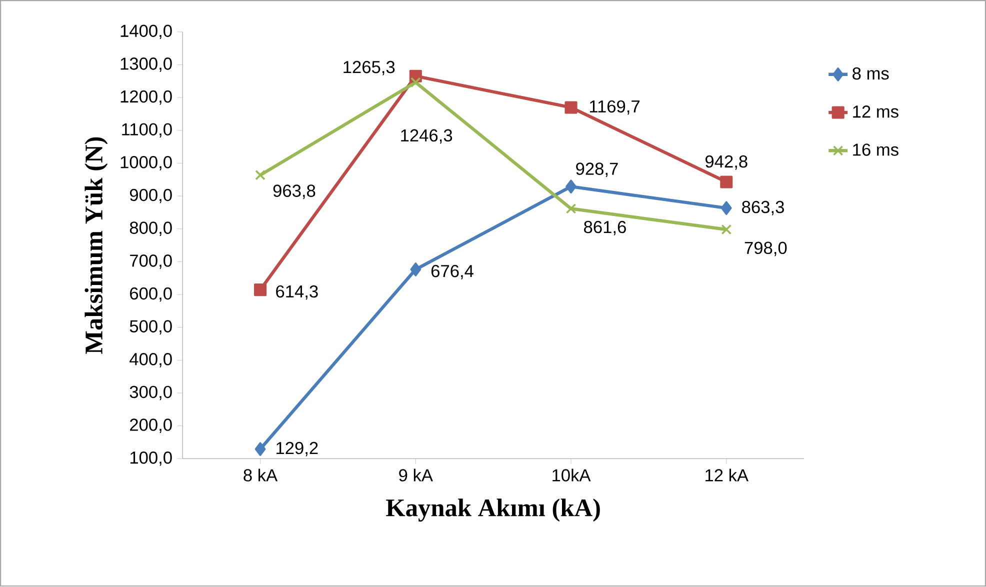  I want to click on legend-label: 12 ms, so click(875, 112).